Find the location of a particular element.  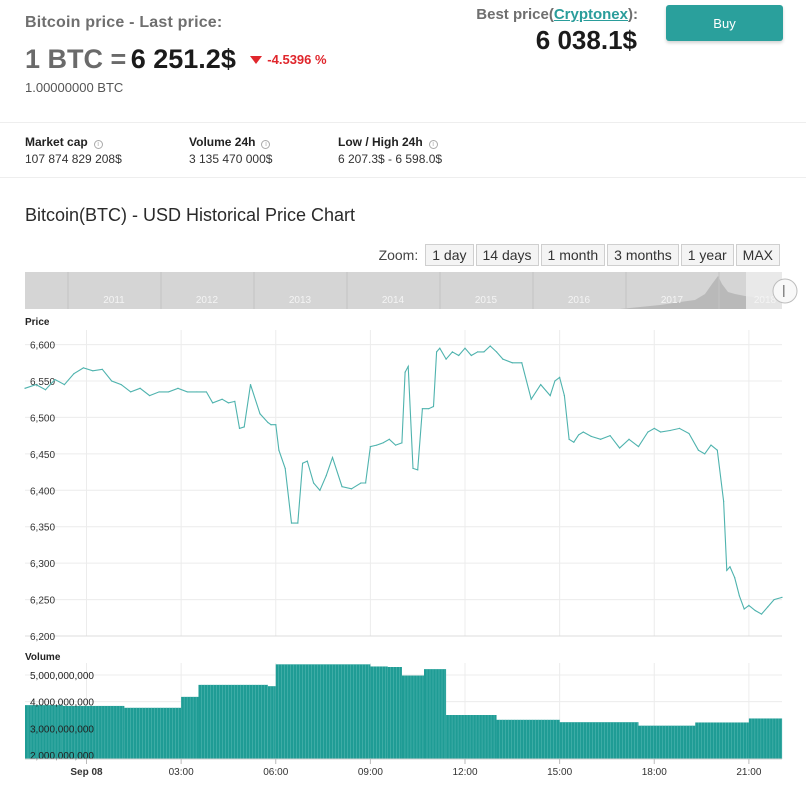

zoom-1-year-button: 1 year is located at coordinates (707, 255).